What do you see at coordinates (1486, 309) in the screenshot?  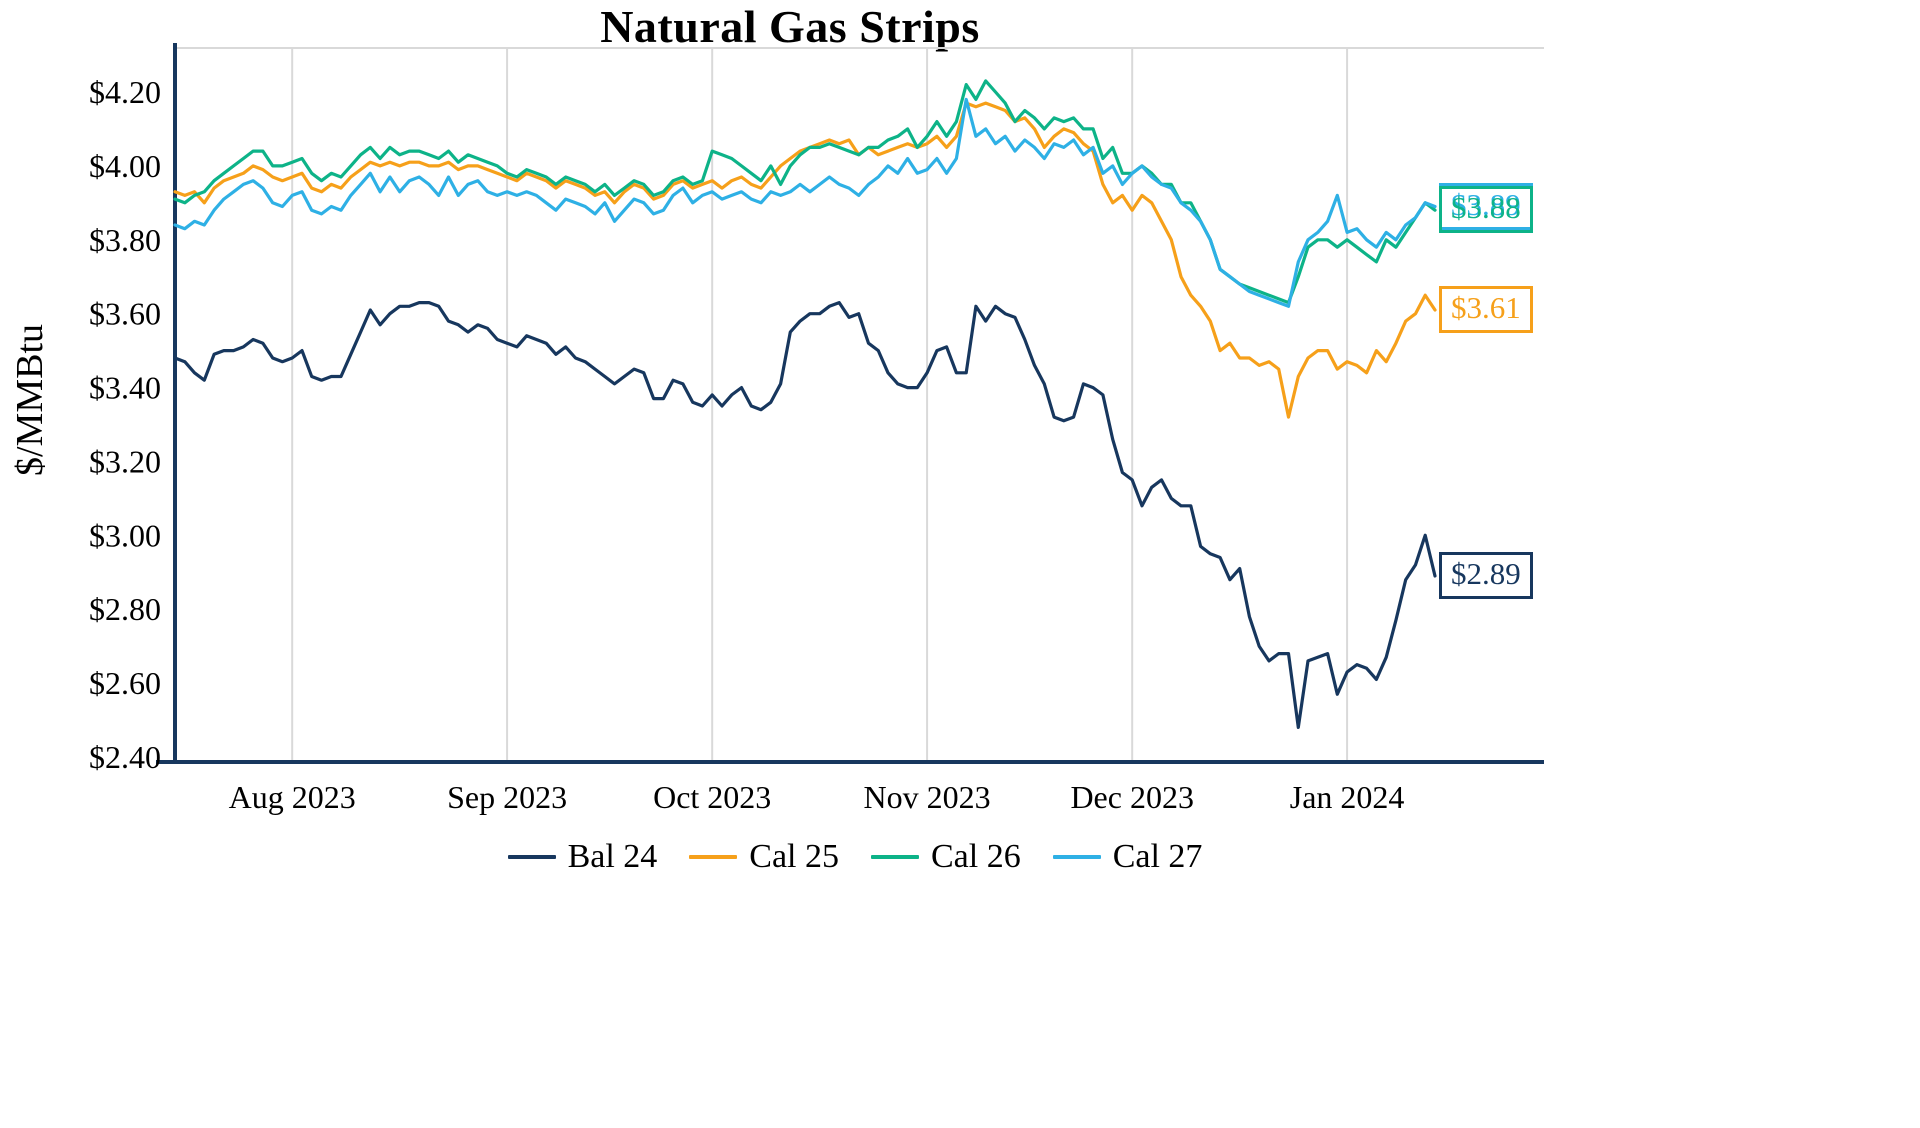 I see `end-label-cal-25: $3.61` at bounding box center [1486, 309].